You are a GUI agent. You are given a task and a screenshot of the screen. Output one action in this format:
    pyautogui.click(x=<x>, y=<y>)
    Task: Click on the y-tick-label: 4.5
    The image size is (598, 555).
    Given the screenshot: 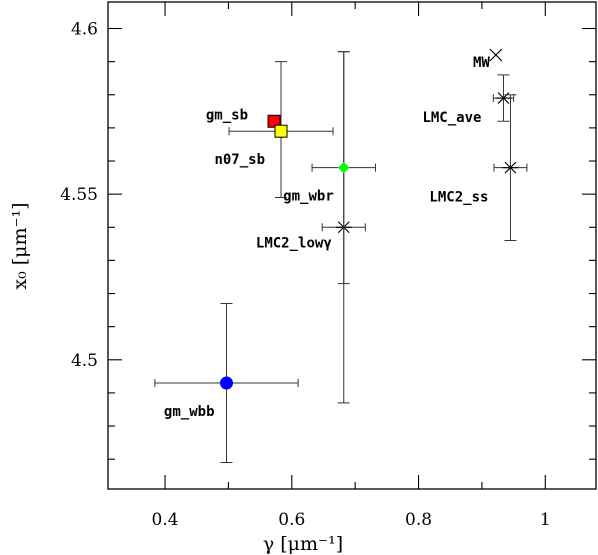 What is the action you would take?
    pyautogui.click(x=84, y=361)
    